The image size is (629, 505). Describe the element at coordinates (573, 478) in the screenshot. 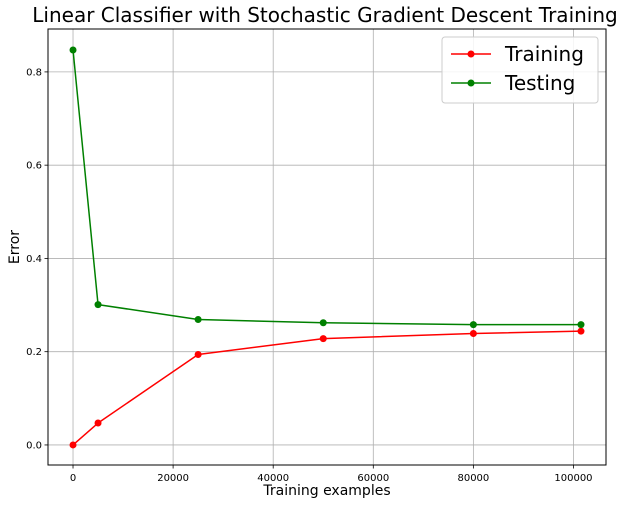

I see `x-tick-label: 100000` at that location.